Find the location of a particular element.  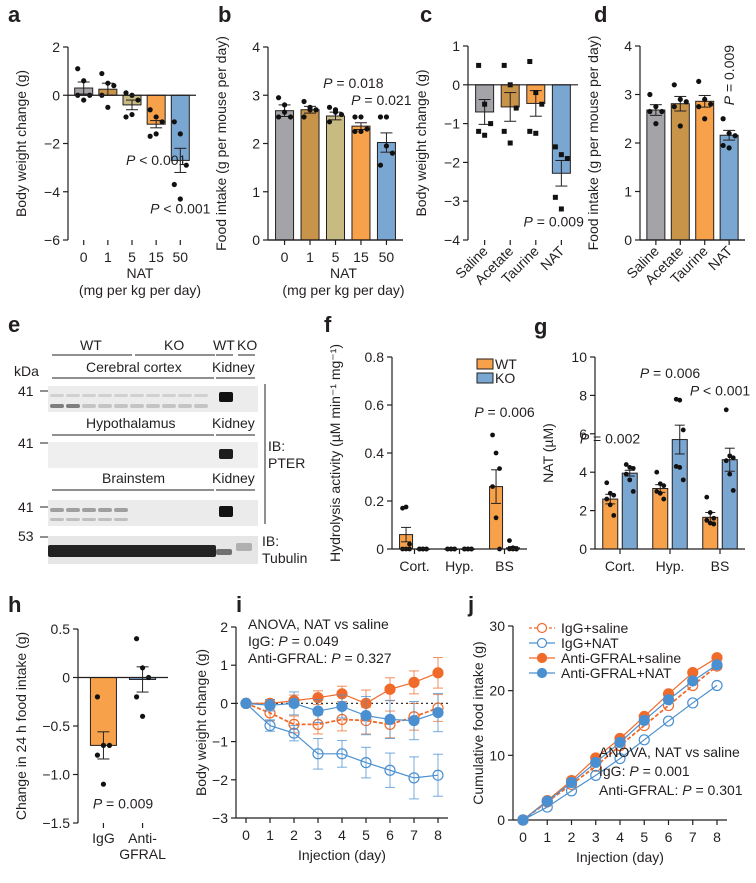

blot-marker-41-2: 41 is located at coordinates (26, 443).